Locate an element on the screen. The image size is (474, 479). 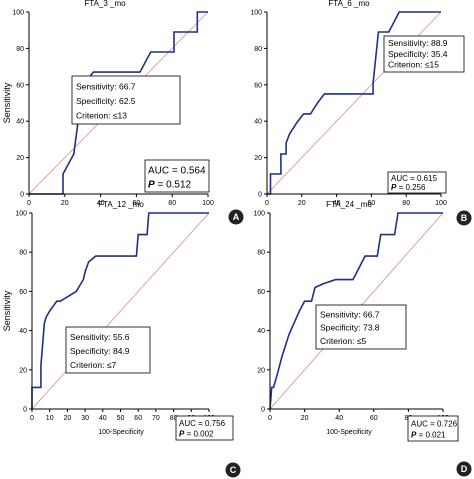
auc-value: AUC = 0.615 is located at coordinates (414, 178).